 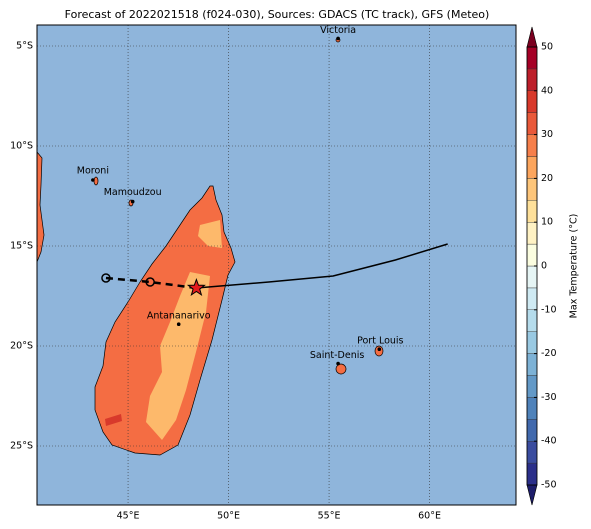 I want to click on colorbar: -50 -40 -30 -20 -10 0 10 20 30 40 50, so click(x=541, y=266).